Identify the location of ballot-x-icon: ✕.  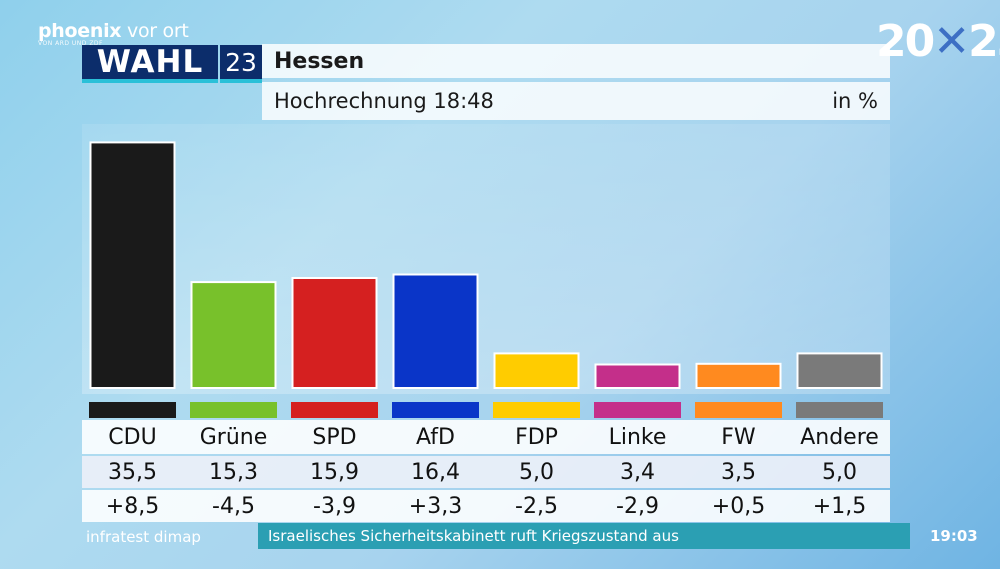
(951, 41).